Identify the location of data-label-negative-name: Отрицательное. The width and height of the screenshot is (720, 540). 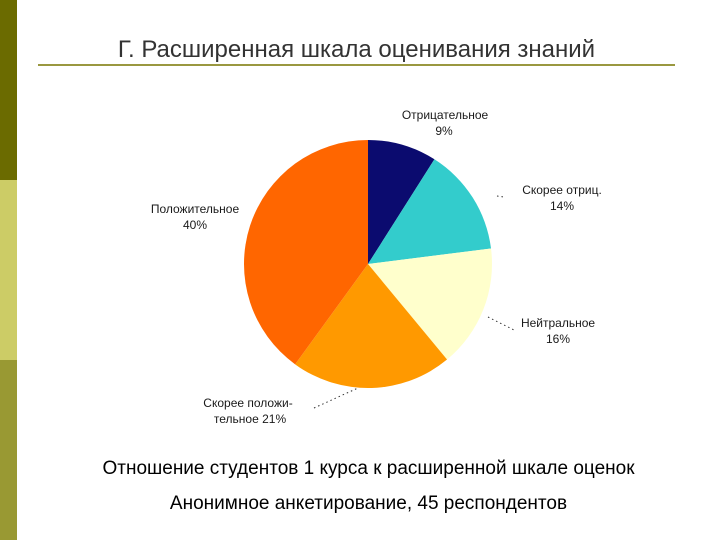
(445, 115).